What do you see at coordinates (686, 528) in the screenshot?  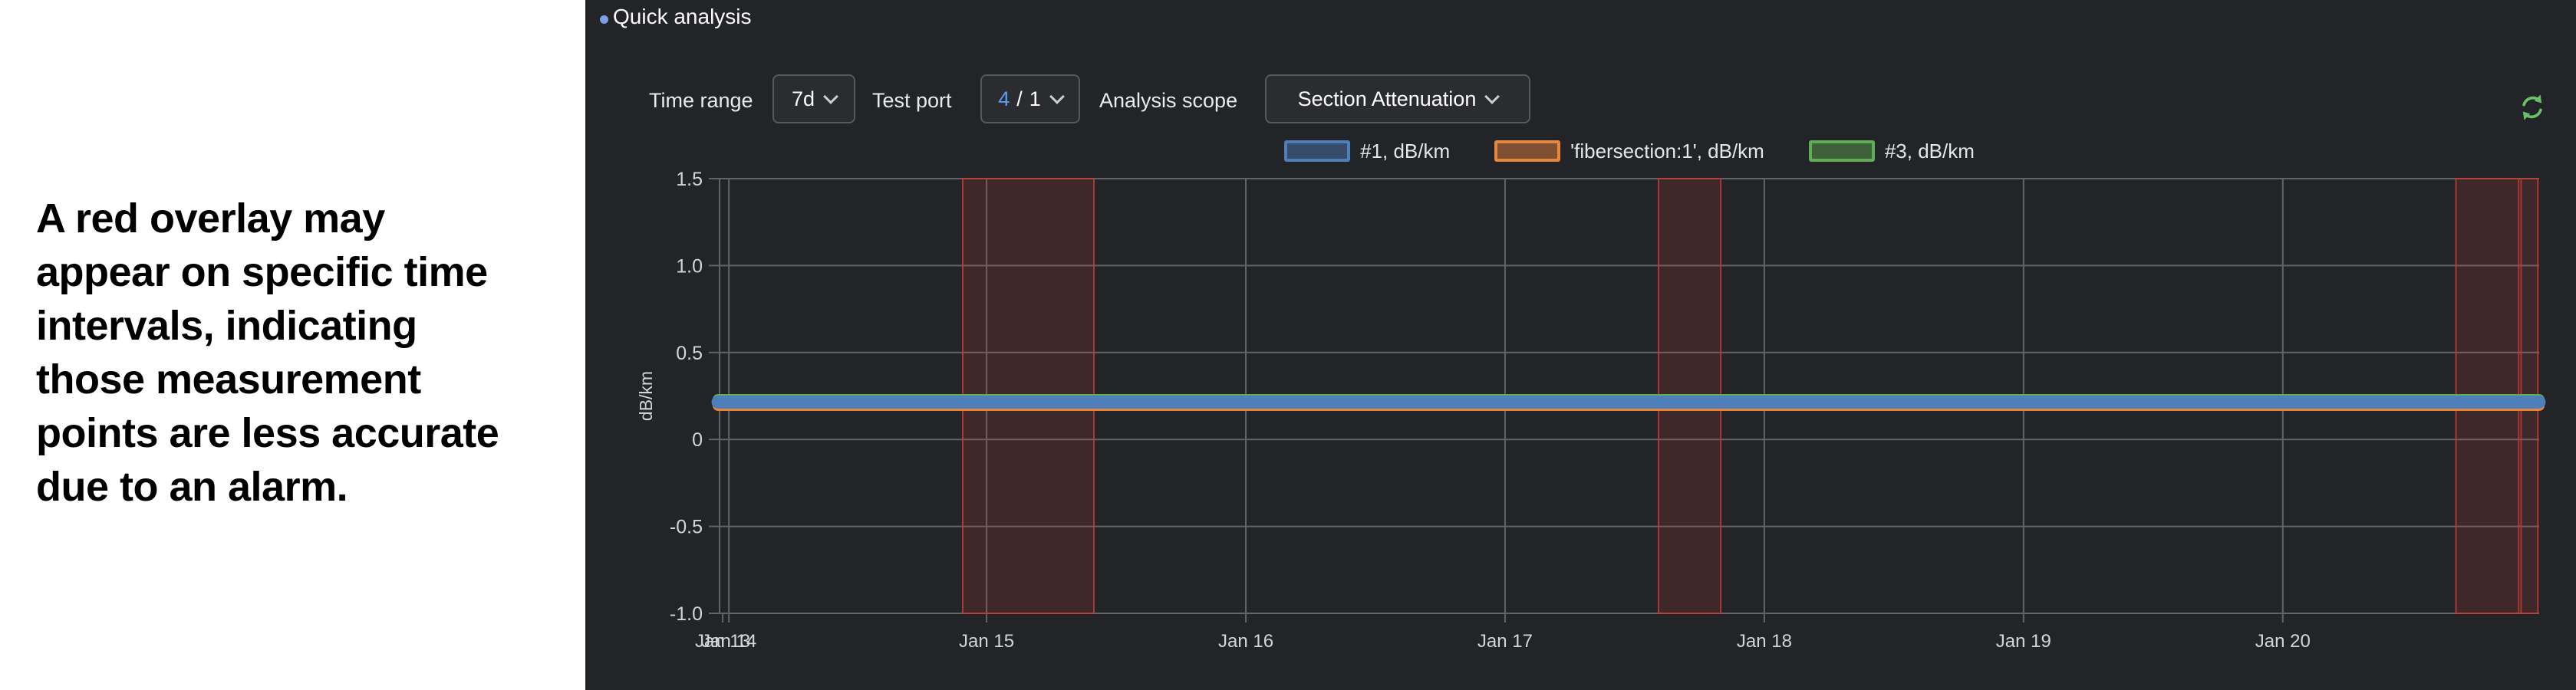 I see `svg-text: -0.5` at bounding box center [686, 528].